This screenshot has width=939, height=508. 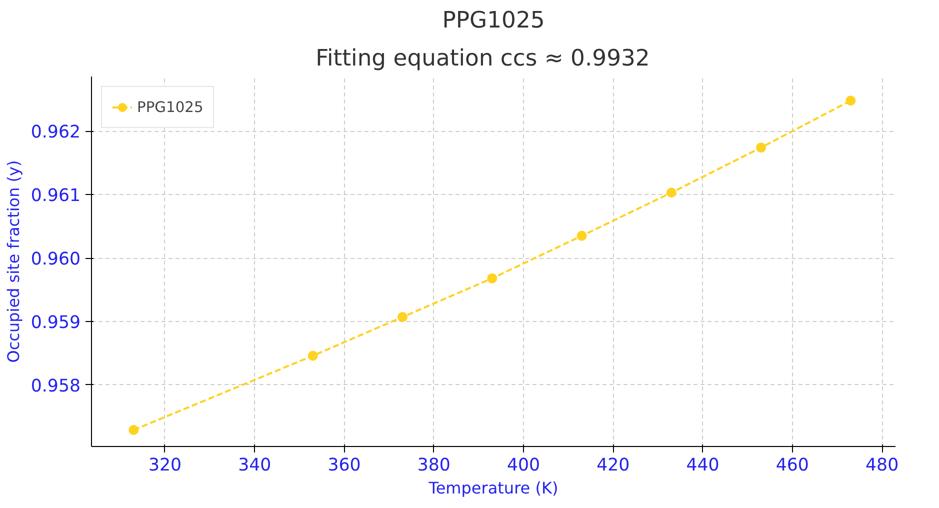 I want to click on x-tick-label: 480, so click(x=882, y=466).